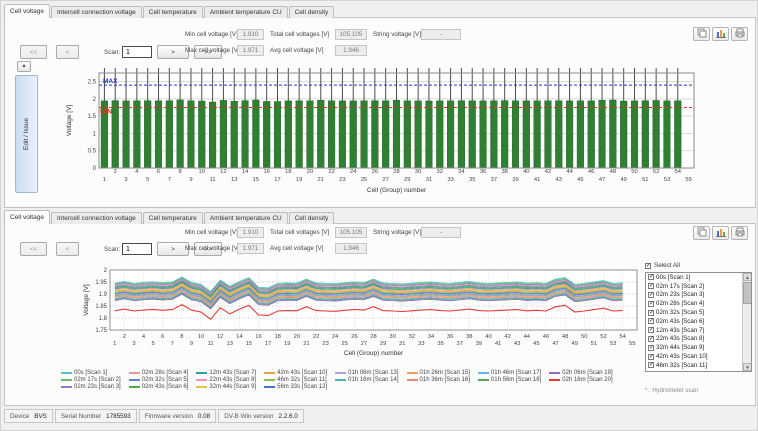  Describe the element at coordinates (698, 277) in the screenshot. I see `scan-list-item: ✓ 00s [Scan 1]` at that location.